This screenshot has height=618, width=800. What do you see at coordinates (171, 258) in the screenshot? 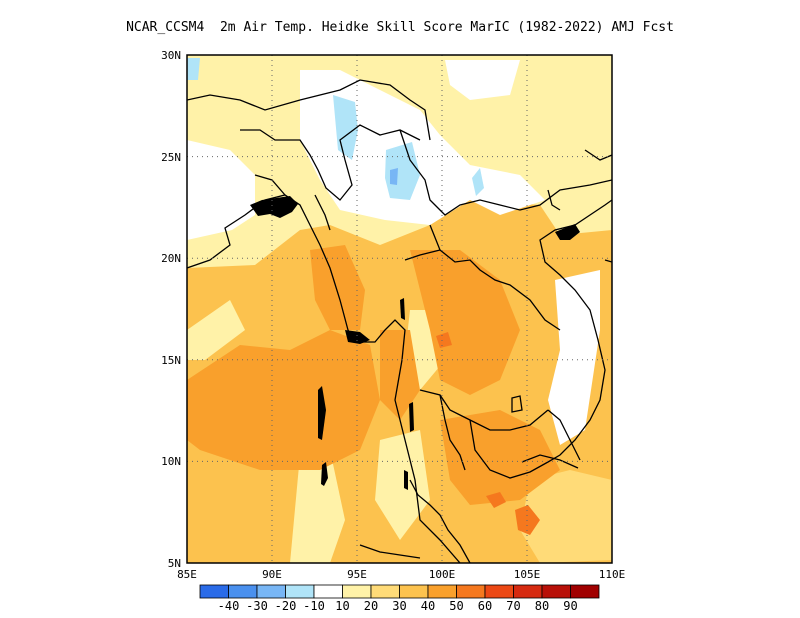
I see `y-tick-label: 20N` at bounding box center [171, 258].